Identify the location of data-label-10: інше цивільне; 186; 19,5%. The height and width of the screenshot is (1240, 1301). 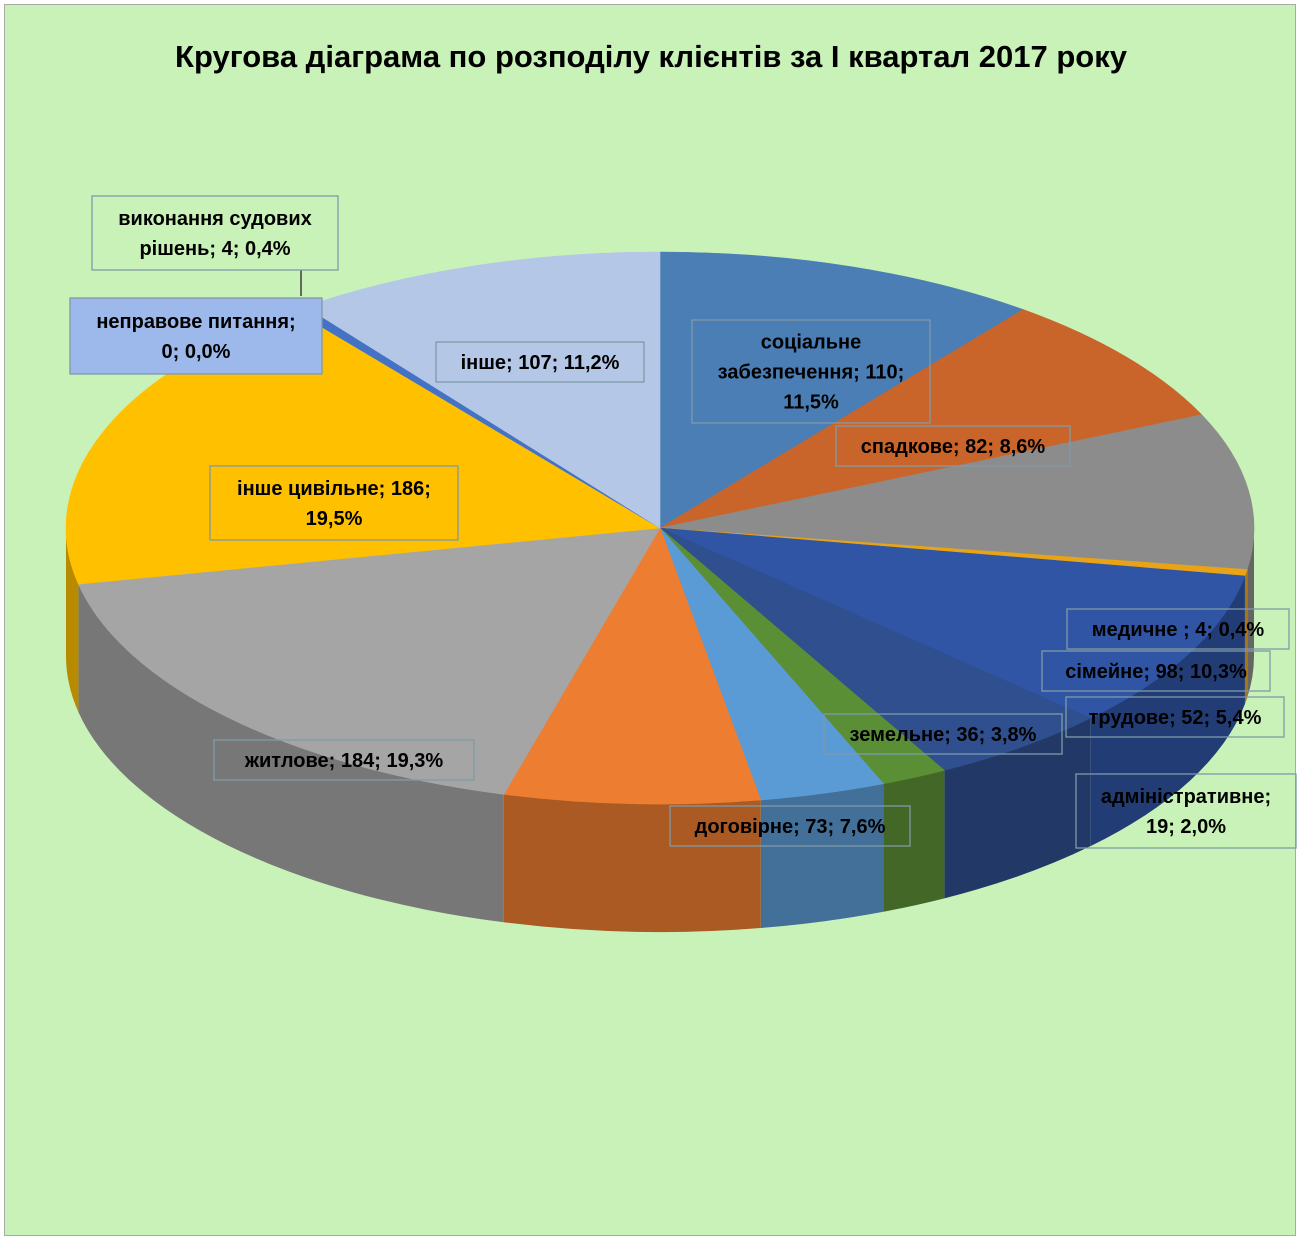
(334, 503).